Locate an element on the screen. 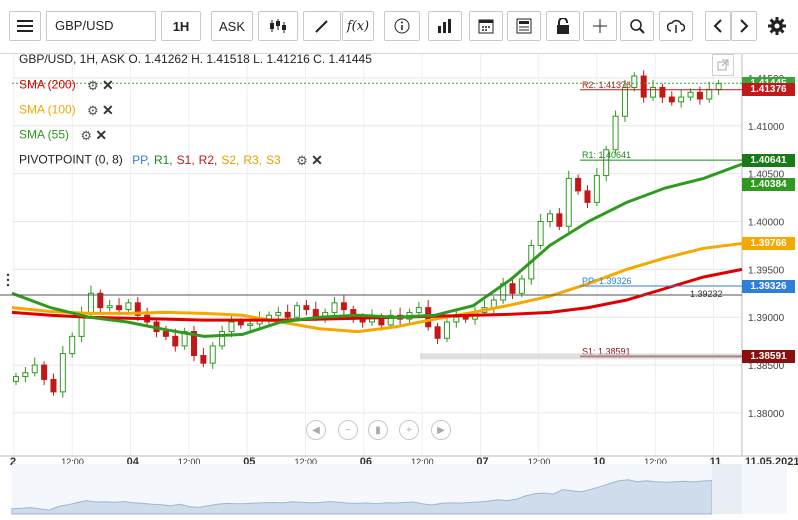 The width and height of the screenshot is (798, 520). volume-button is located at coordinates (445, 26).